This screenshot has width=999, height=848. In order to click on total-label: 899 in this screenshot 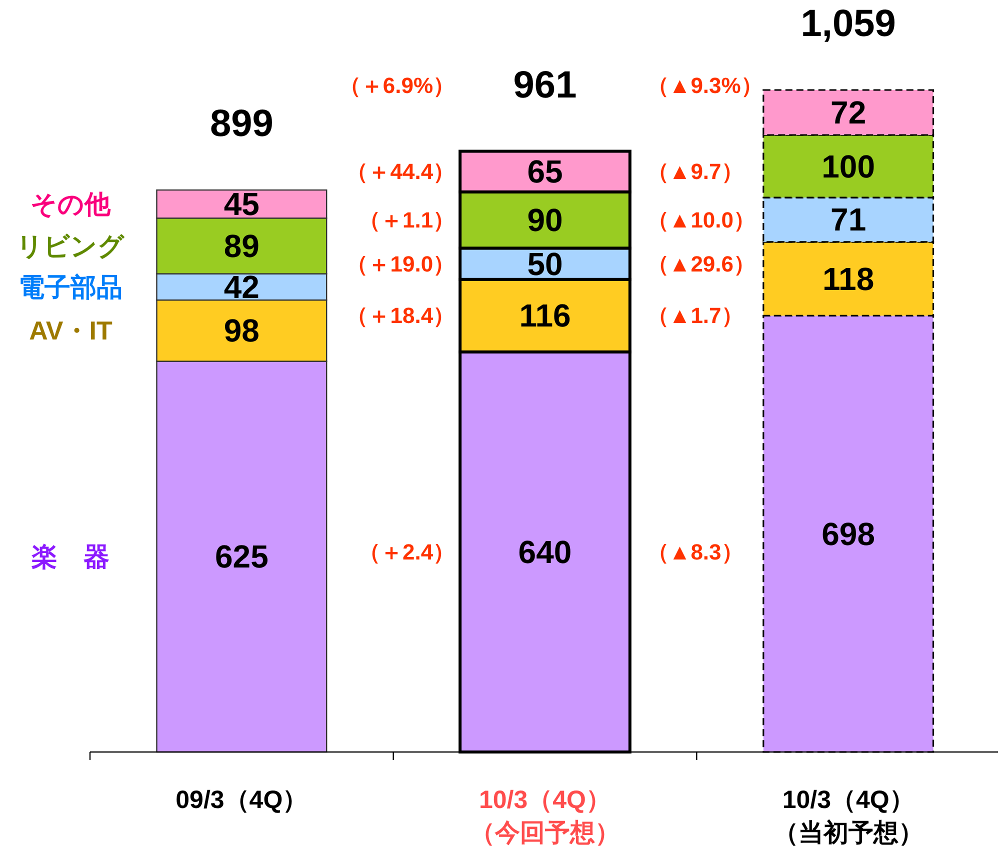, I will do `click(242, 124)`.